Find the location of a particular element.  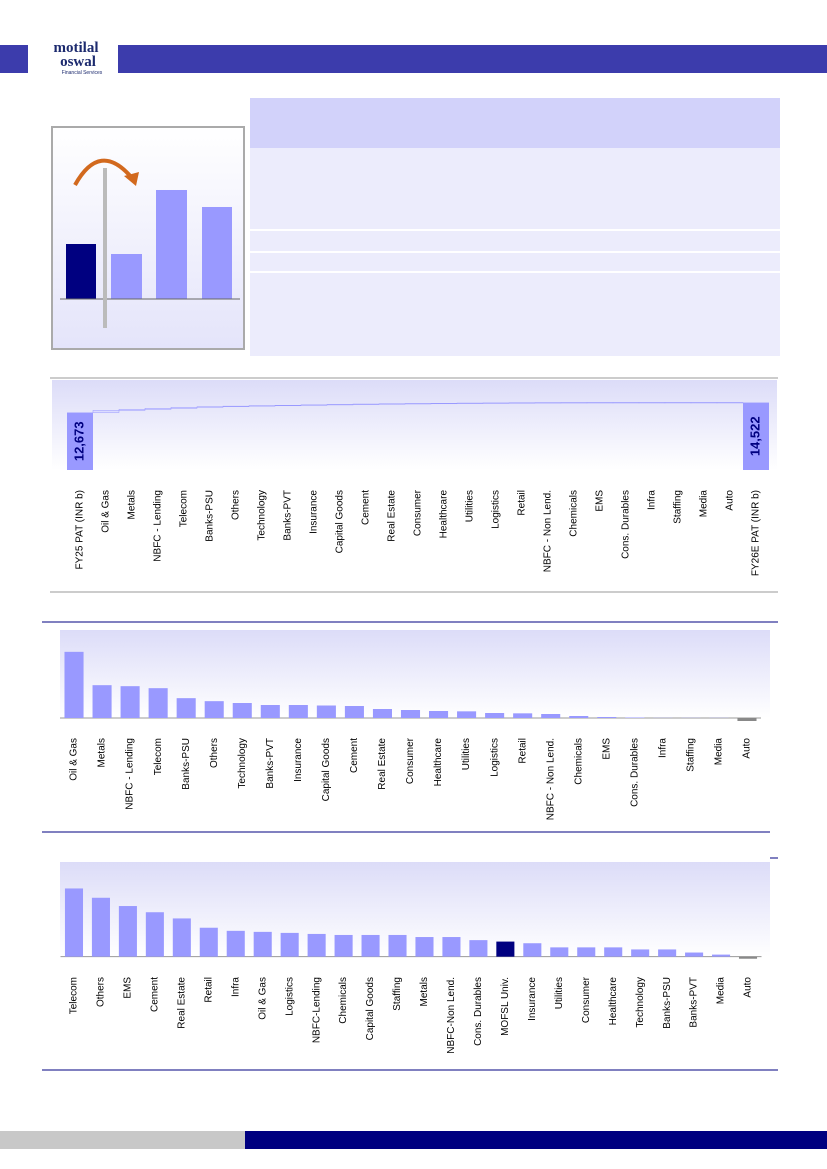

x-tick-label: Insurance is located at coordinates (532, 999).